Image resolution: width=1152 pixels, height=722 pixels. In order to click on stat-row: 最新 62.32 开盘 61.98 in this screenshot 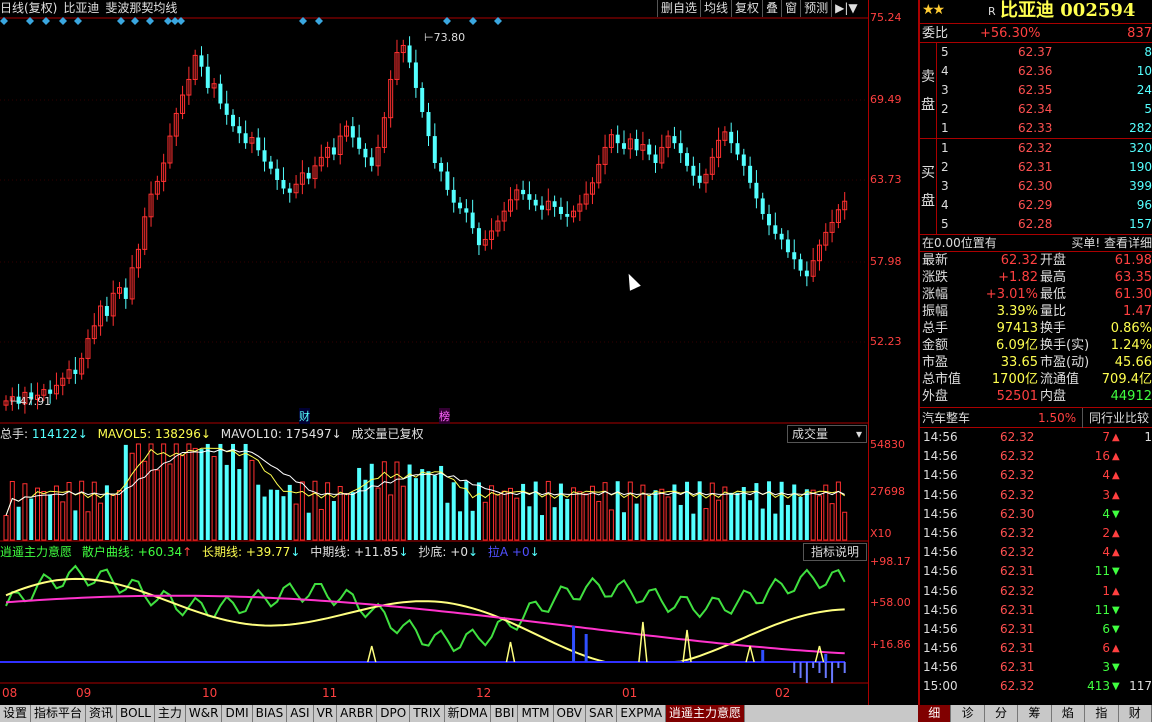, I will do `click(1036, 260)`.